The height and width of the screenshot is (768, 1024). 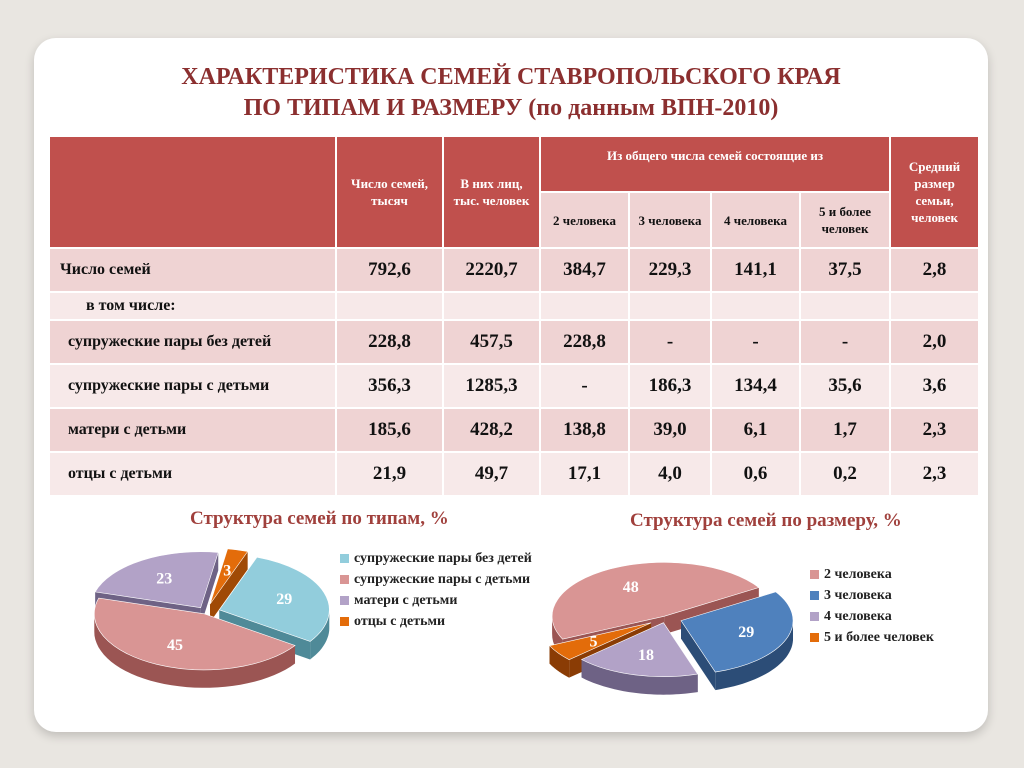 I want to click on header-2-persons: 2 человека, so click(x=584, y=220).